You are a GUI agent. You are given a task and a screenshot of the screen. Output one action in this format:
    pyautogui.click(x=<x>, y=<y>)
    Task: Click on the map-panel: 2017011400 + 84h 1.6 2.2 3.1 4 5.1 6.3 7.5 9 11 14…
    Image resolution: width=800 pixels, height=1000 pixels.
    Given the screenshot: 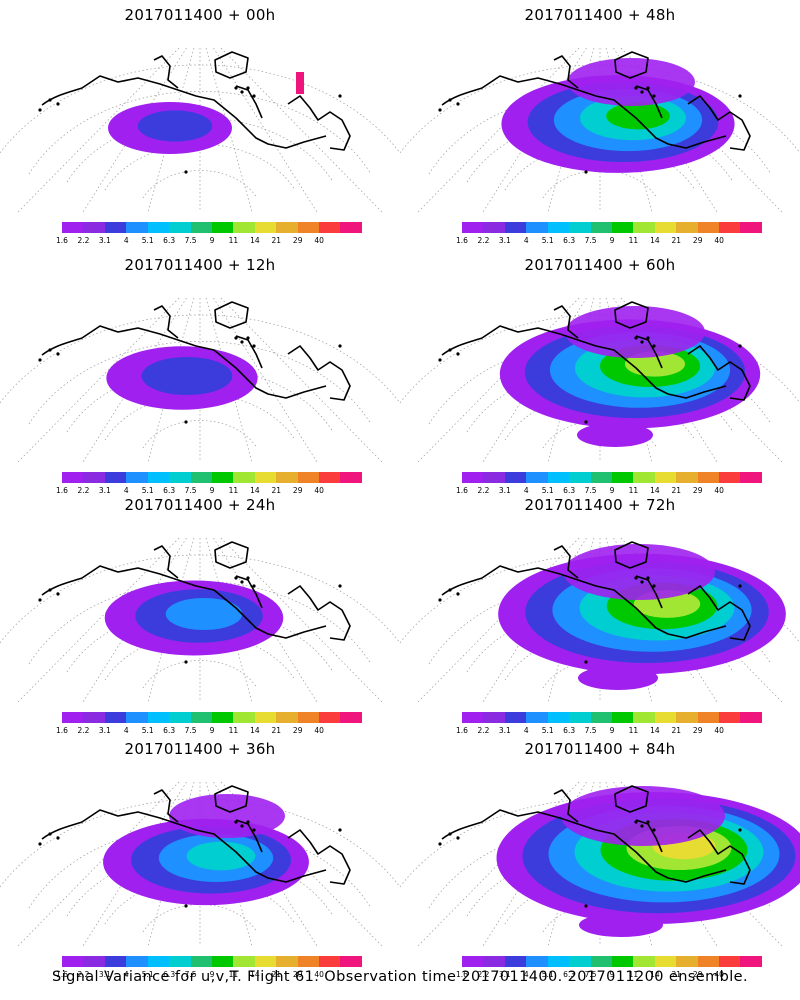 What is the action you would take?
    pyautogui.click(x=600, y=858)
    